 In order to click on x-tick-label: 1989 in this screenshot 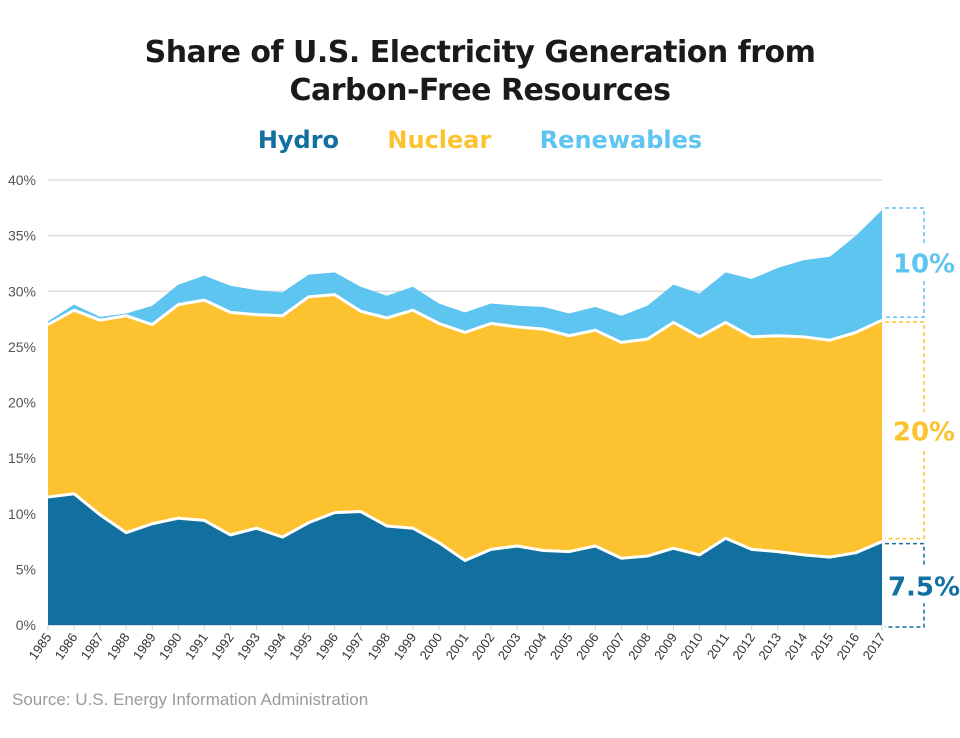, I will do `click(144, 646)`.